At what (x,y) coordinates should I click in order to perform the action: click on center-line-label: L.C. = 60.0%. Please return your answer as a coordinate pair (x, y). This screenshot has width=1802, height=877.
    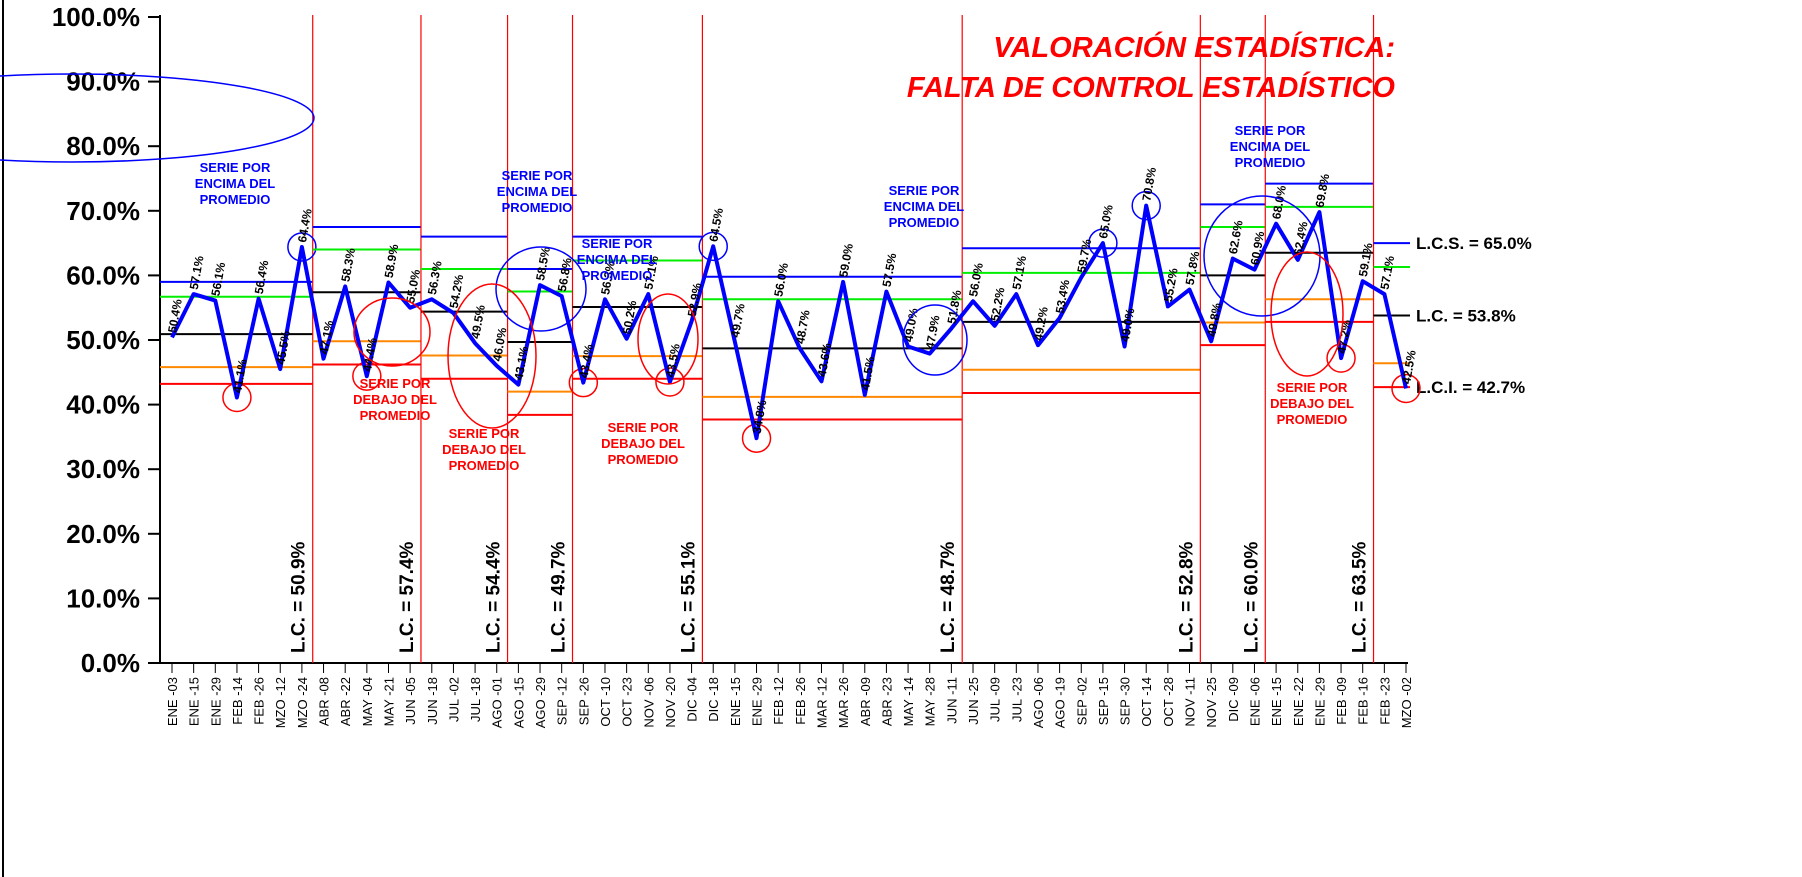
    Looking at the image, I should click on (1251, 597).